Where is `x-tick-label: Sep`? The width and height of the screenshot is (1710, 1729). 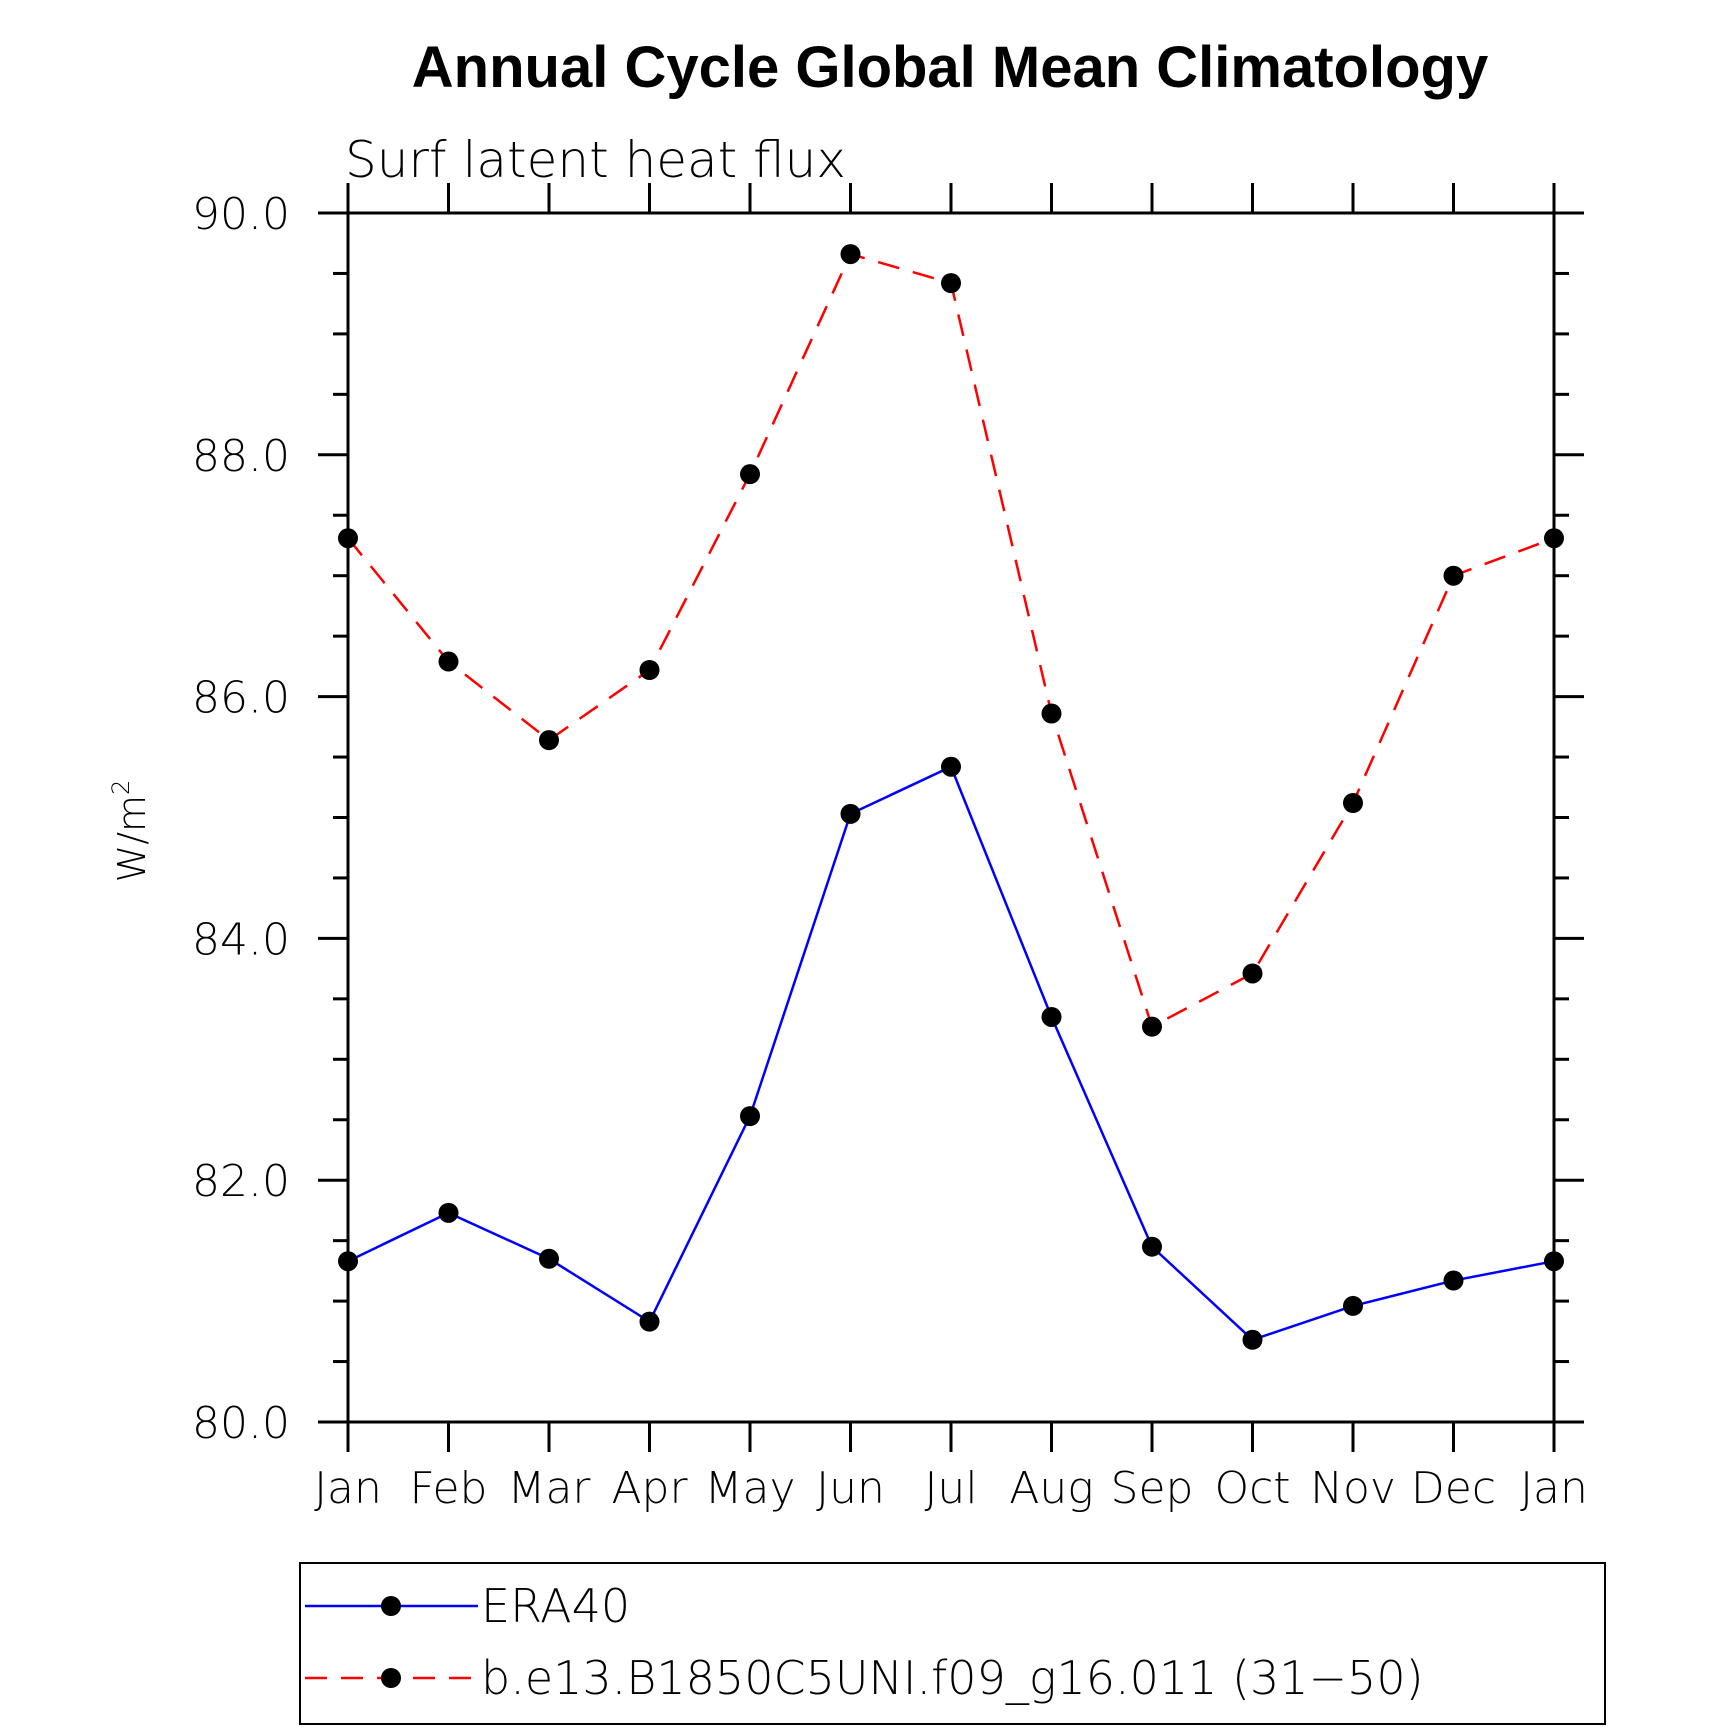
x-tick-label: Sep is located at coordinates (1152, 1488).